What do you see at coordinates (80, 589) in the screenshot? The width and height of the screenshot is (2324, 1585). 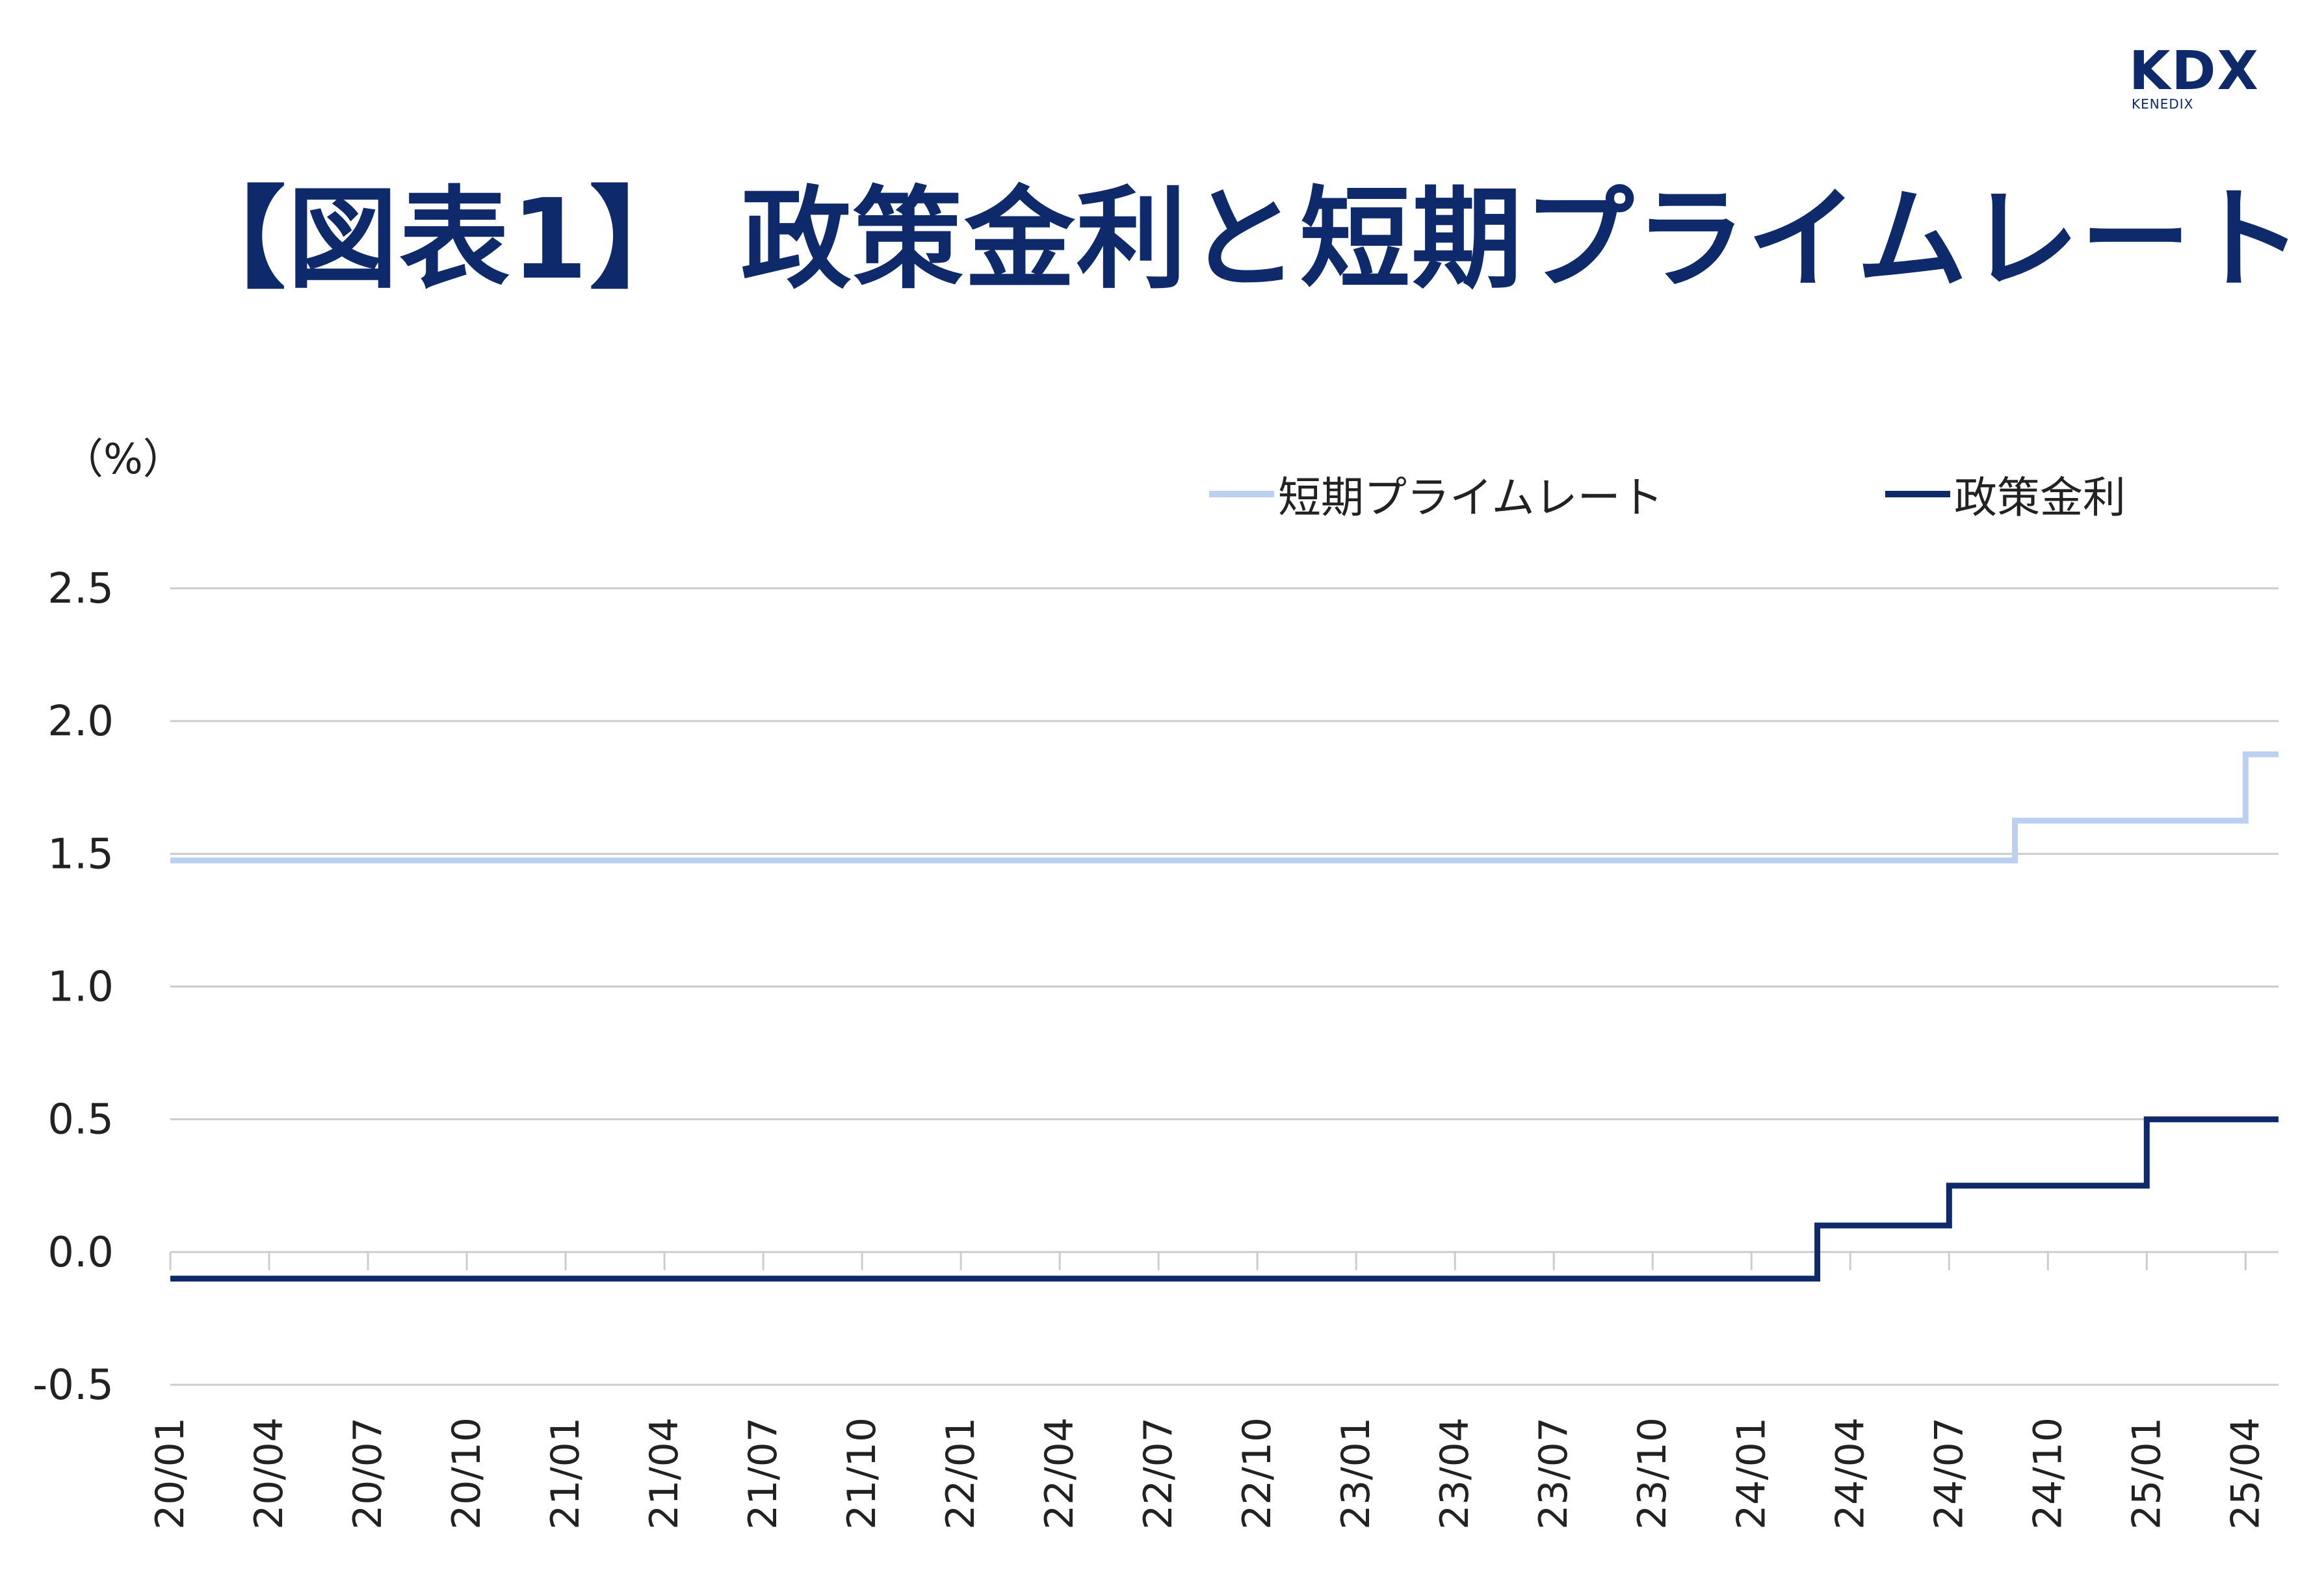 I see `y-tick-label: 2.5` at bounding box center [80, 589].